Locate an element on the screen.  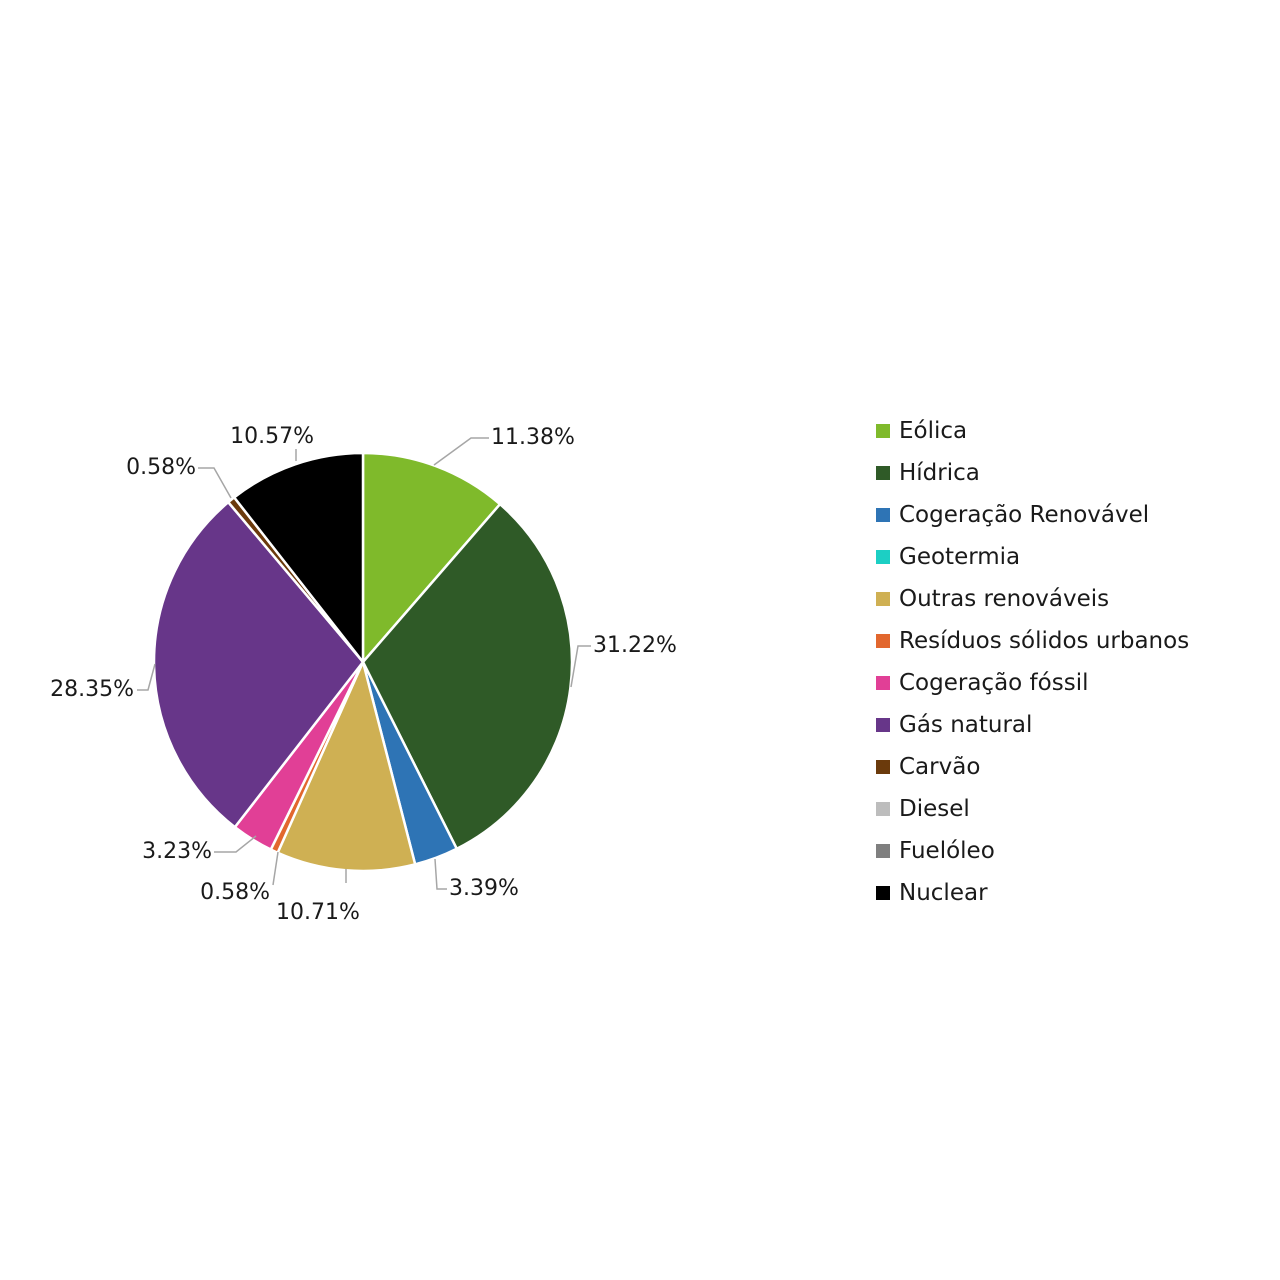
legend-label: Nuclear is located at coordinates (943, 893).